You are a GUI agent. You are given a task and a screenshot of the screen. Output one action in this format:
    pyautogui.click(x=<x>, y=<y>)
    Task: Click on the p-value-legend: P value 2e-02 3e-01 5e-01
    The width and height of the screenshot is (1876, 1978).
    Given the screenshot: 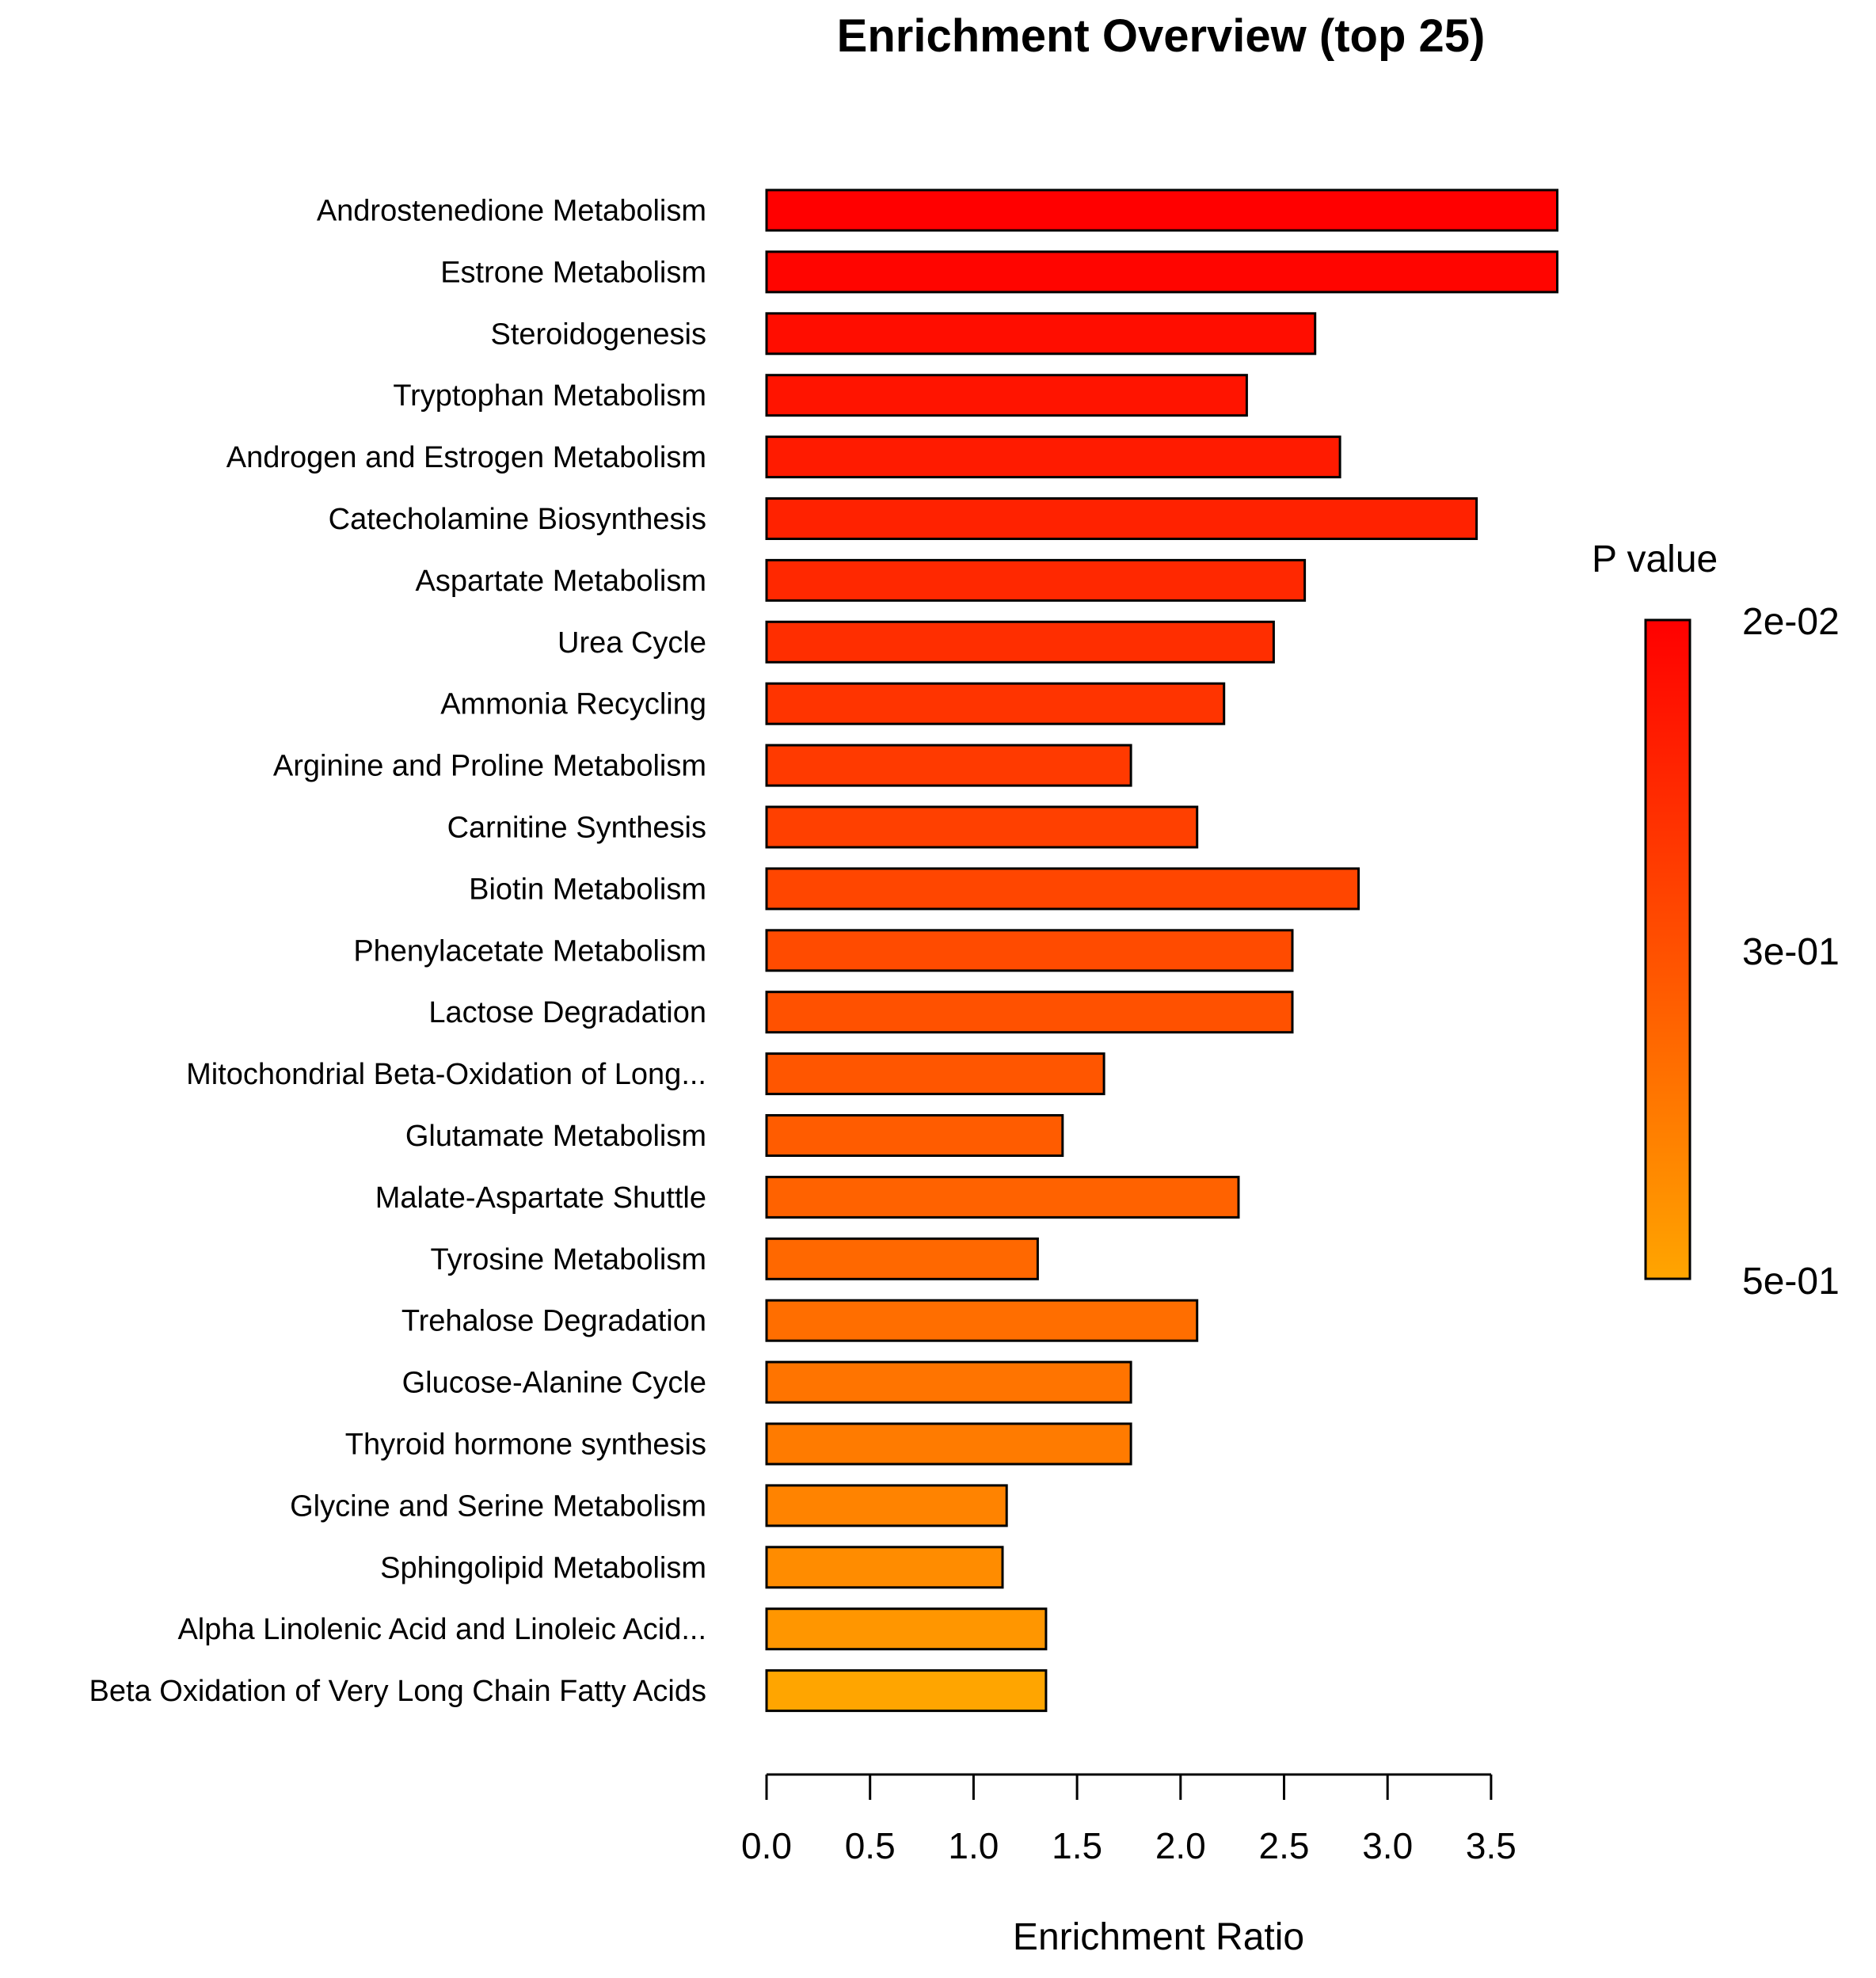 What is the action you would take?
    pyautogui.click(x=1716, y=920)
    